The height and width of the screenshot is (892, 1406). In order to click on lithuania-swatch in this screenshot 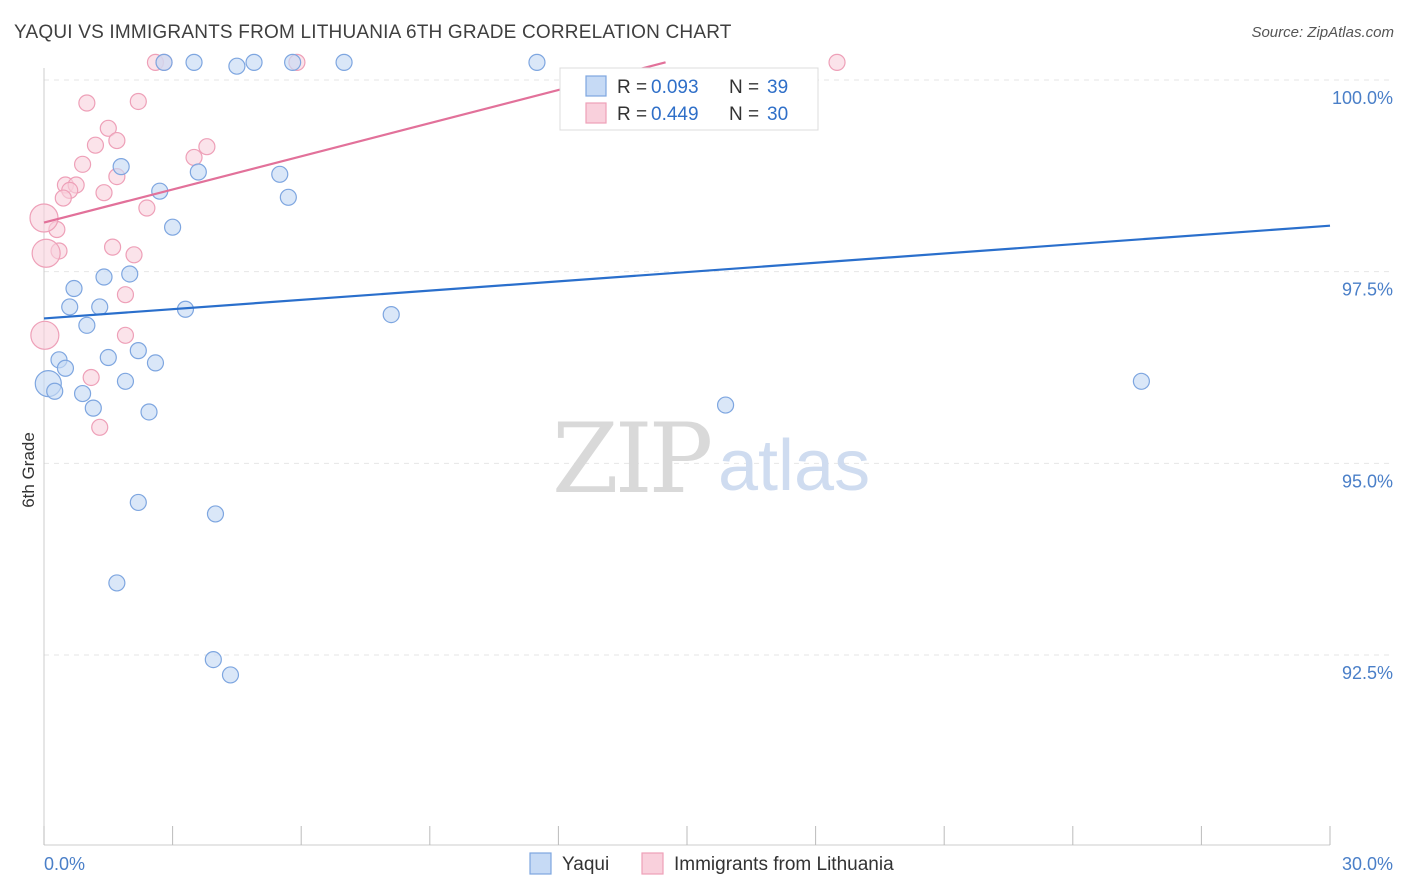, I will do `click(596, 113)`.